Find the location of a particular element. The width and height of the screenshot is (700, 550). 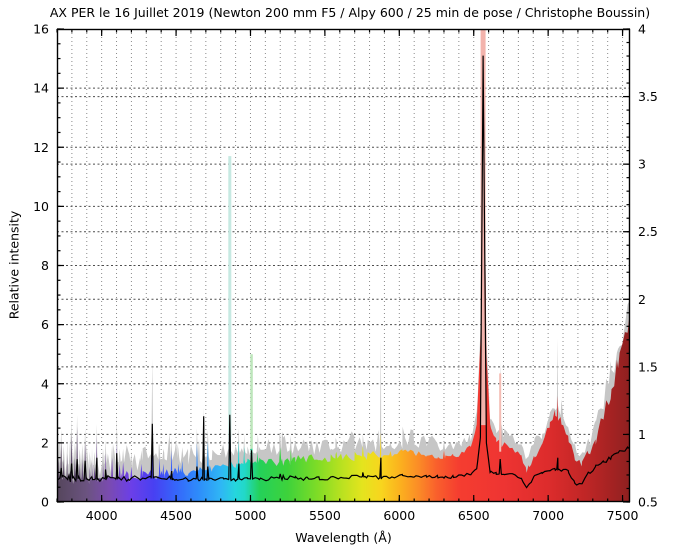

y-right-tick-label: 3.5 is located at coordinates (648, 96).